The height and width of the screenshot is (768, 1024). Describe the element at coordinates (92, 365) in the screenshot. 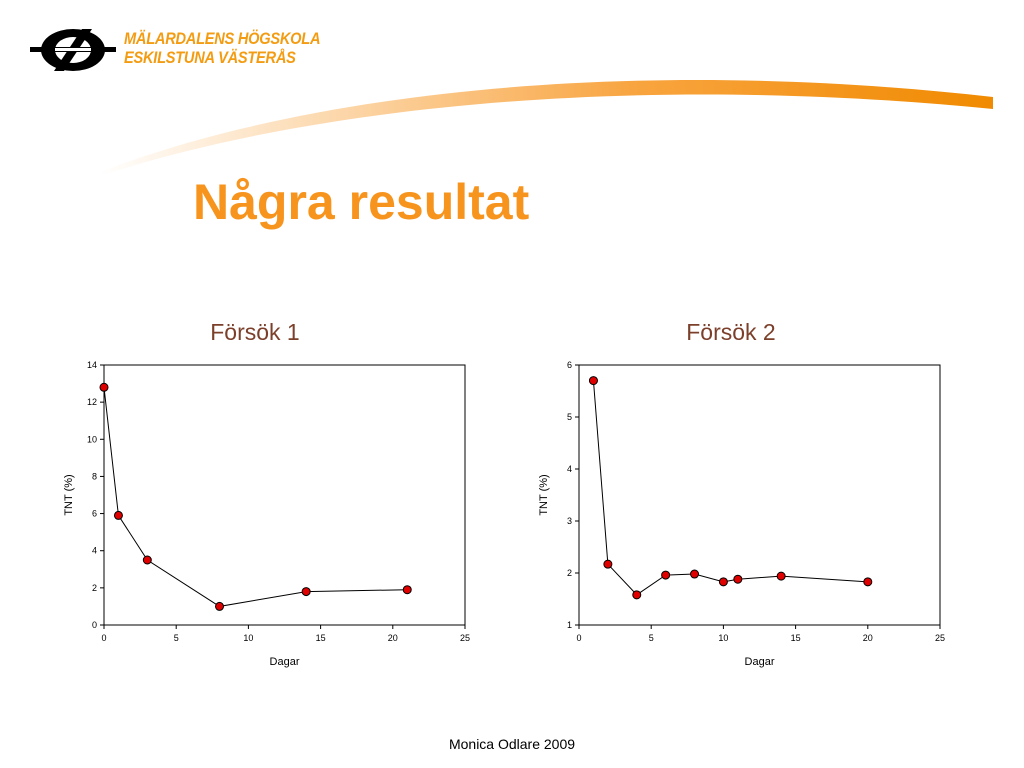

I see `y-tick-label: 14` at that location.